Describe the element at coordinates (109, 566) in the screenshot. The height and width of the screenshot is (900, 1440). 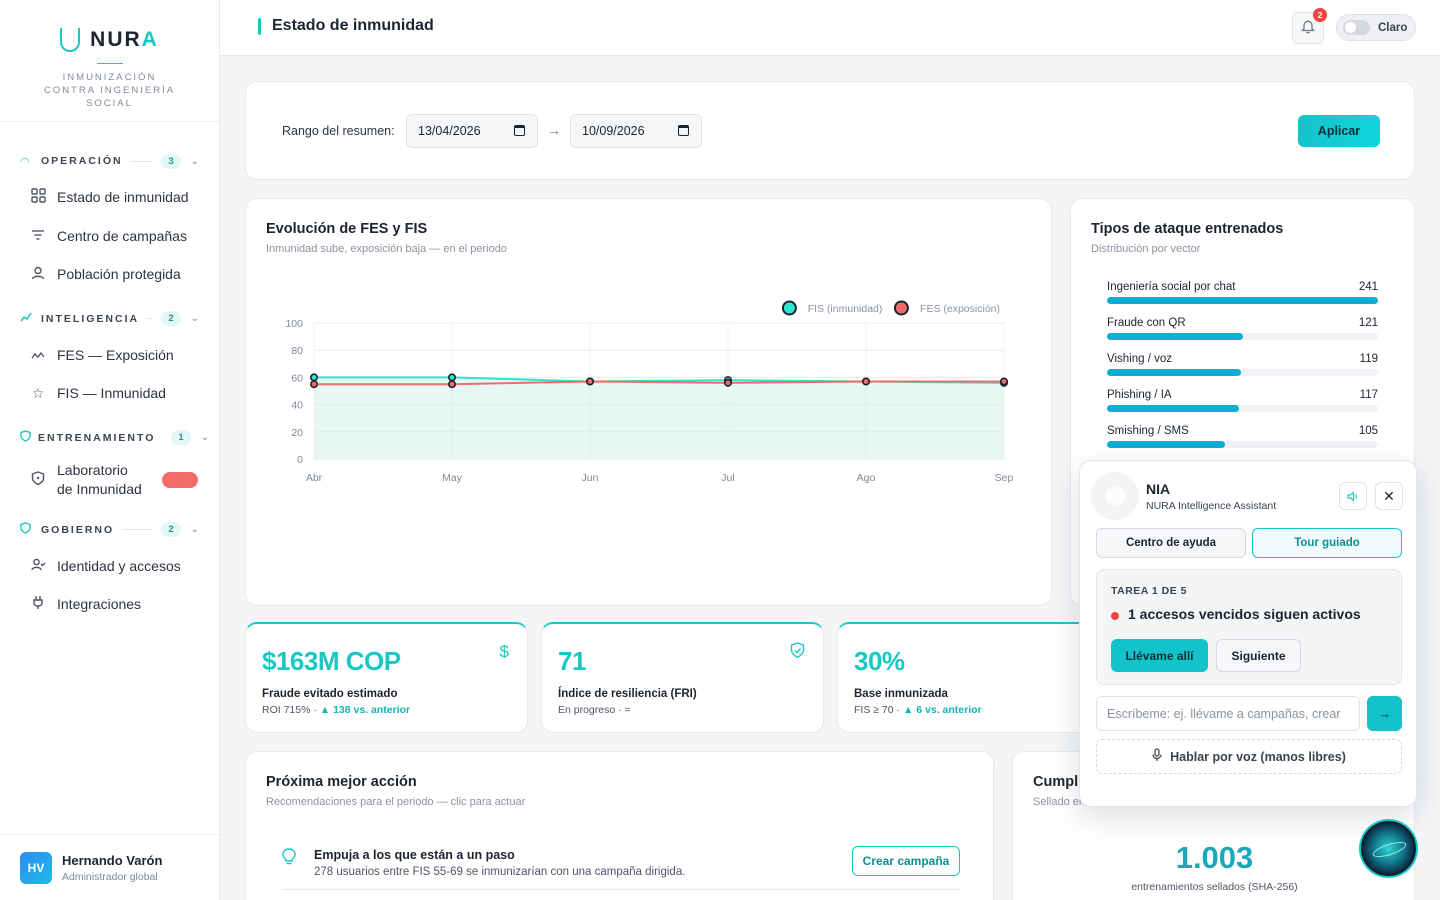
I see `sidebar-item-identidad-accesos: Identidad y accesos` at that location.